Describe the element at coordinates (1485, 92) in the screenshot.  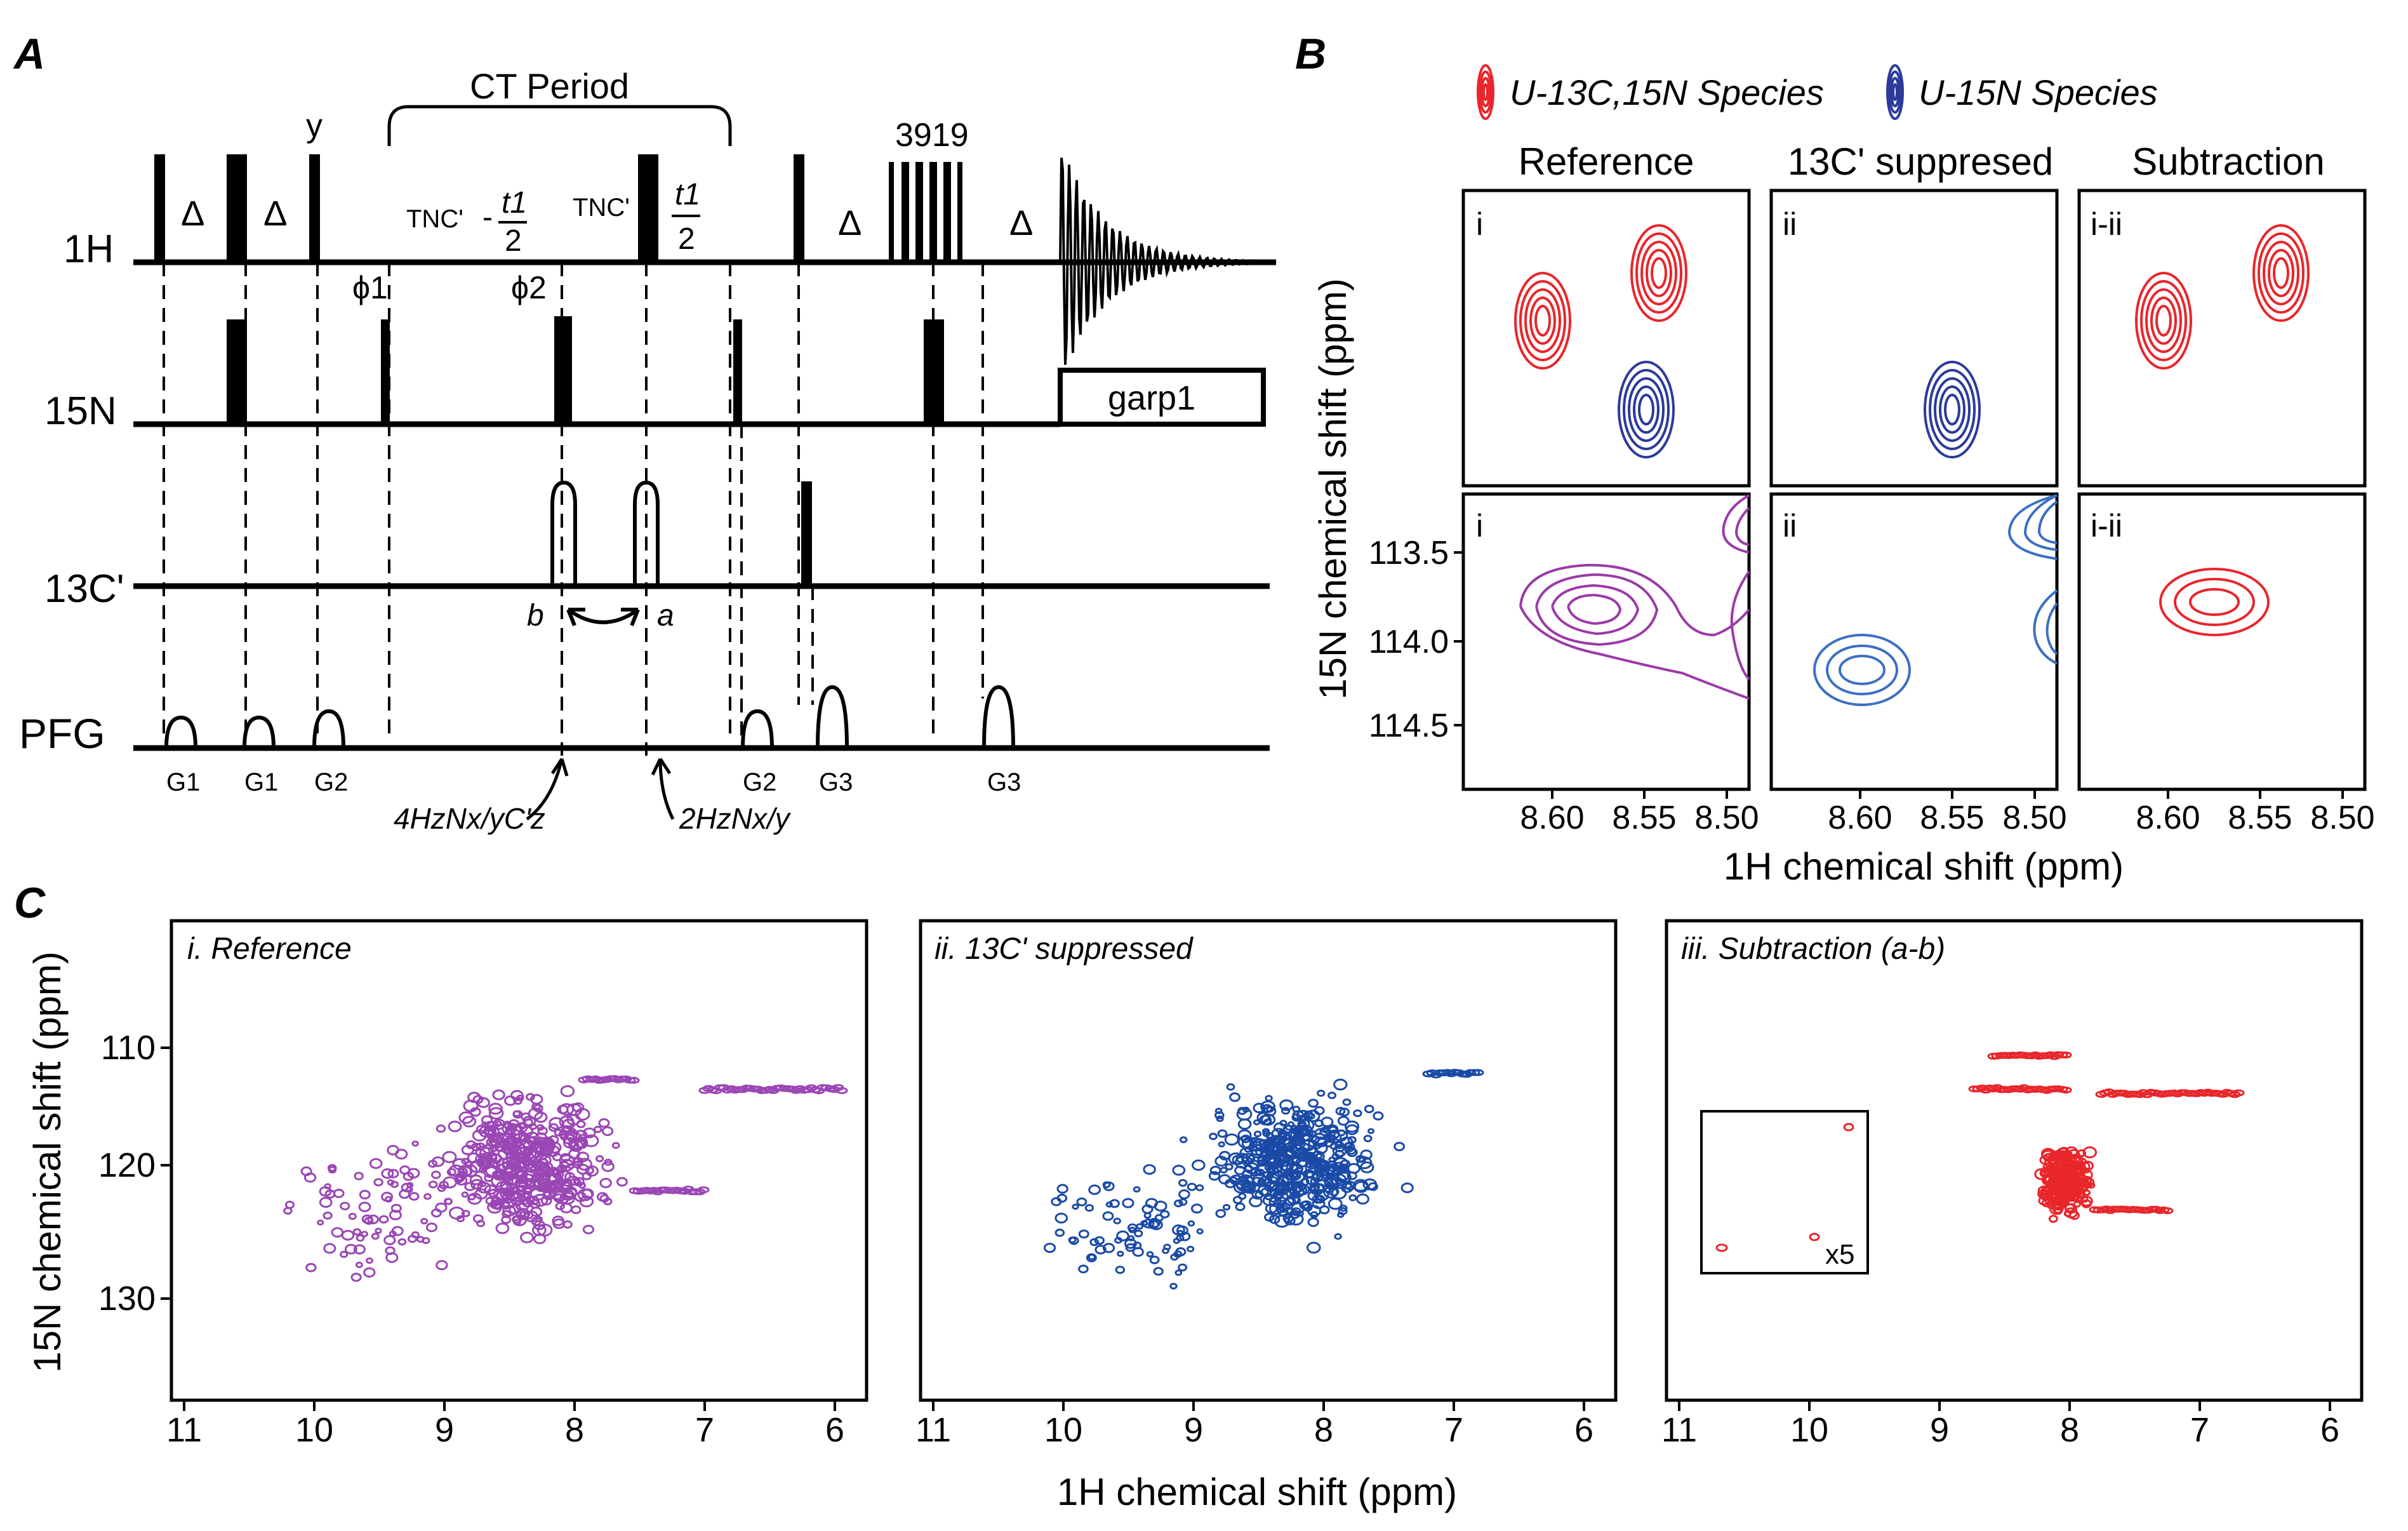
I see `legend-red-icon` at that location.